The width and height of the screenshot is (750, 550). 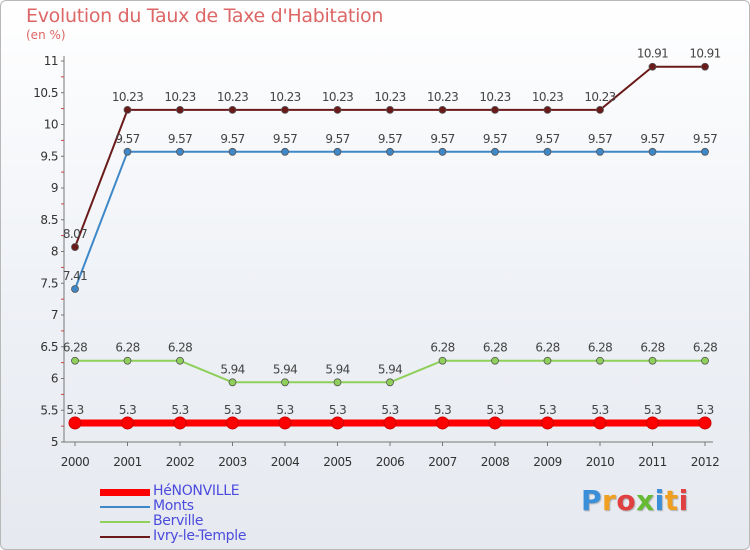 What do you see at coordinates (49, 347) in the screenshot?
I see `y-tick-label: 6.5` at bounding box center [49, 347].